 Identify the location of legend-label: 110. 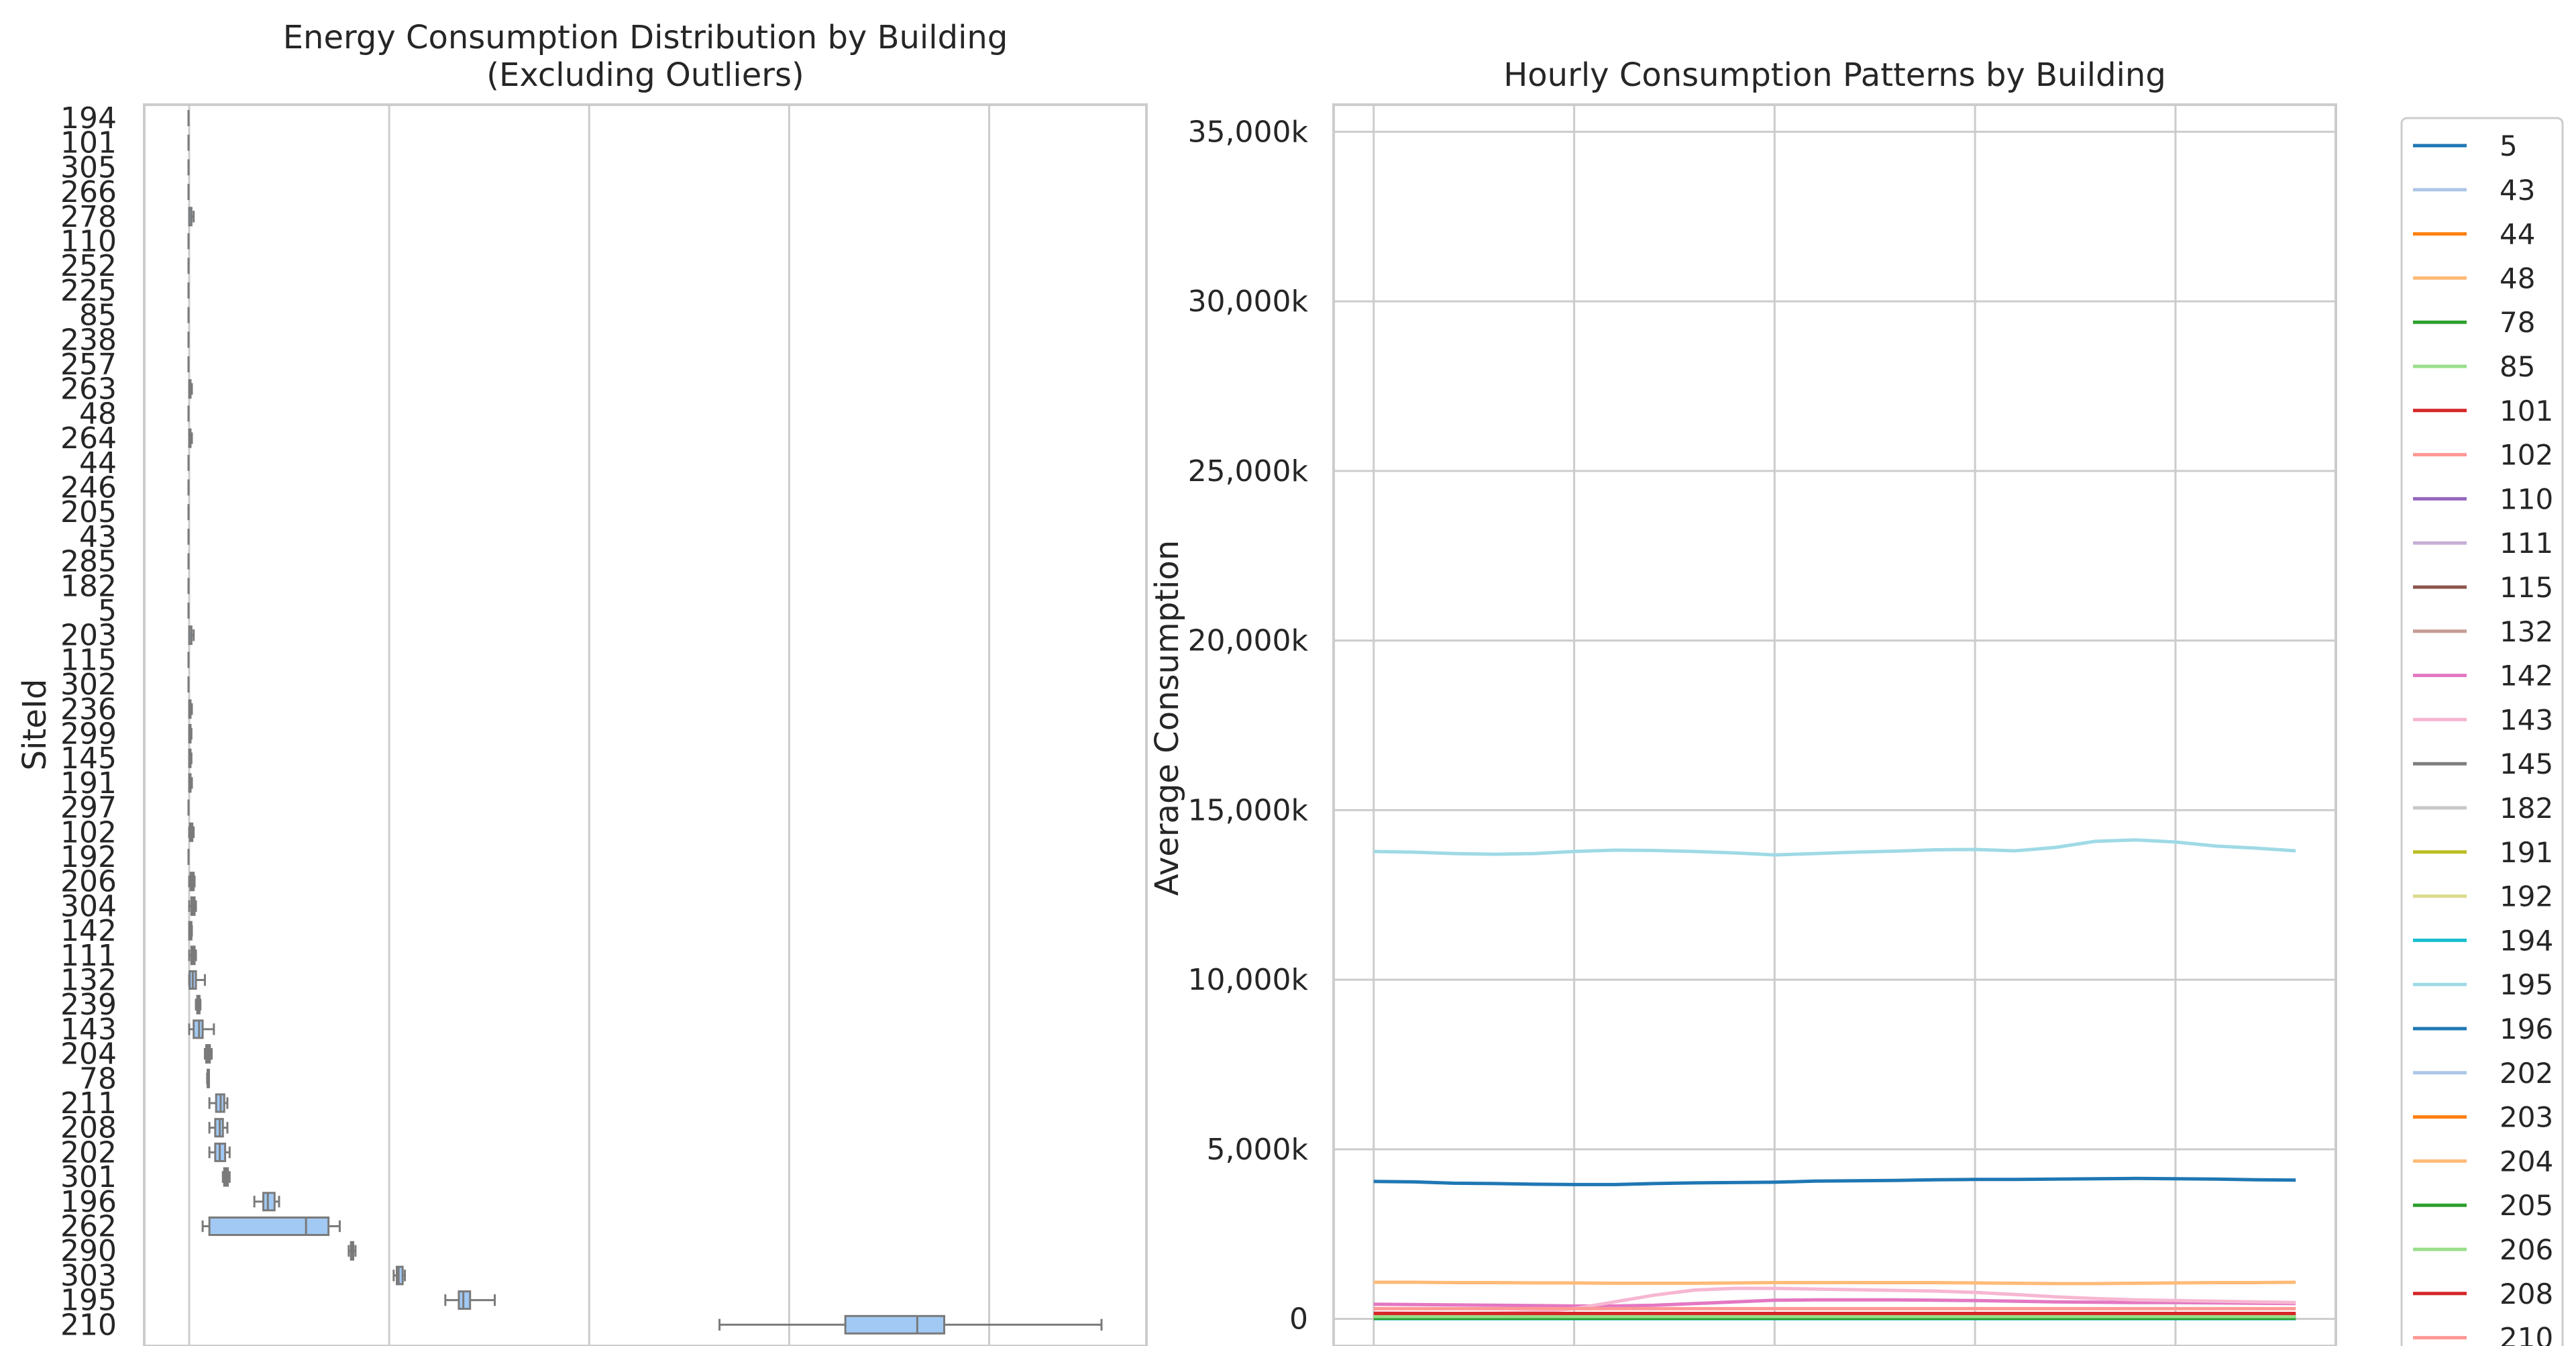
(2526, 499).